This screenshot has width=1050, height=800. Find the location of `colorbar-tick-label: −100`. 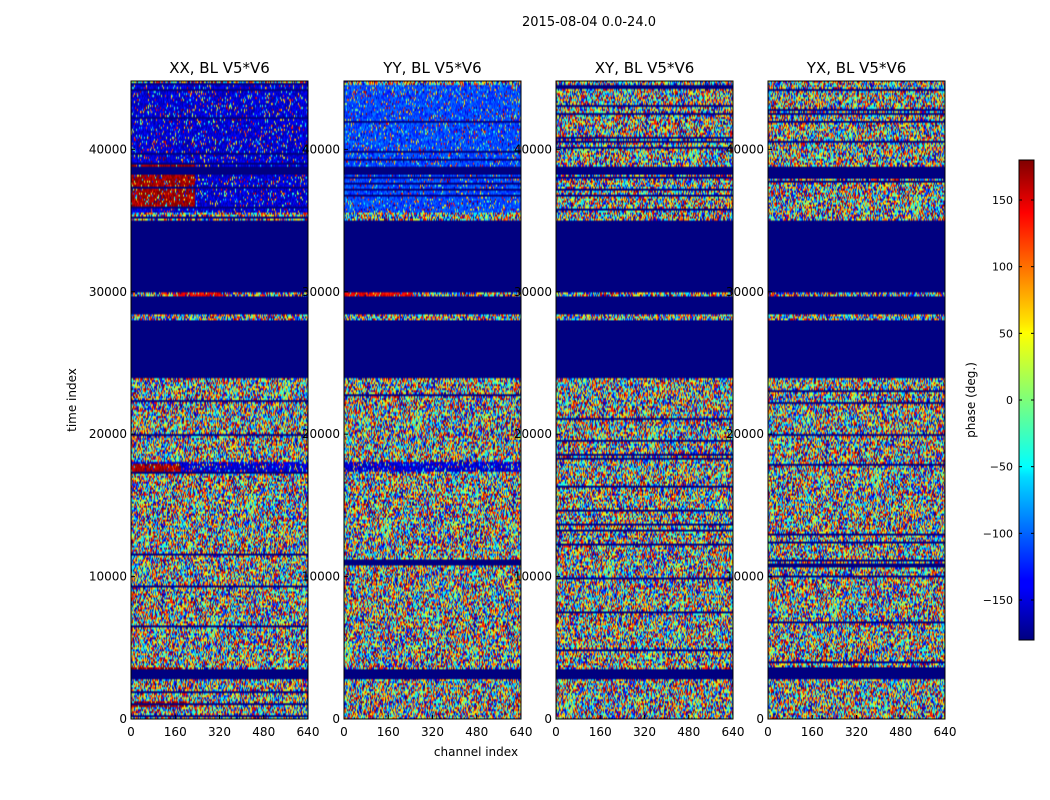

colorbar-tick-label: −100 is located at coordinates (998, 533).